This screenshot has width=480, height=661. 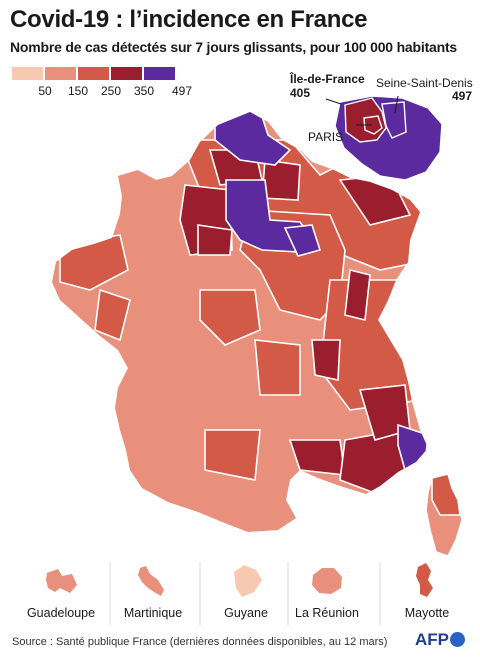 I want to click on territory-label-martinique: Martinique, so click(x=153, y=613).